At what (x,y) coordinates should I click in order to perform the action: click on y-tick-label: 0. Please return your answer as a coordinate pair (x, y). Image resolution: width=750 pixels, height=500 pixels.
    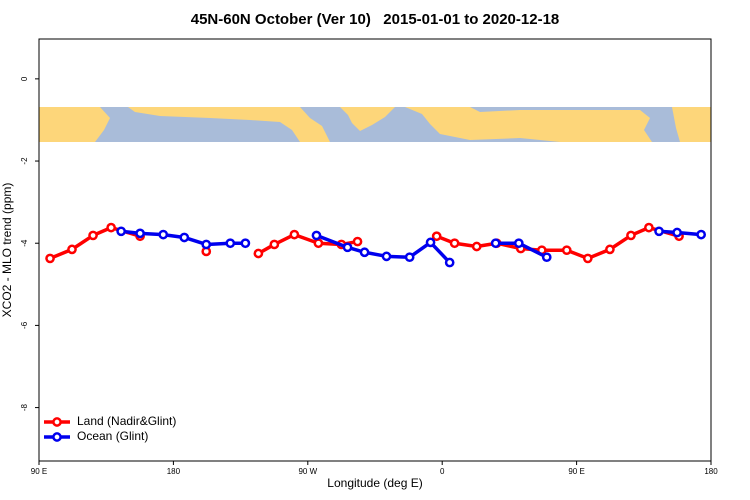
    Looking at the image, I should click on (24, 78).